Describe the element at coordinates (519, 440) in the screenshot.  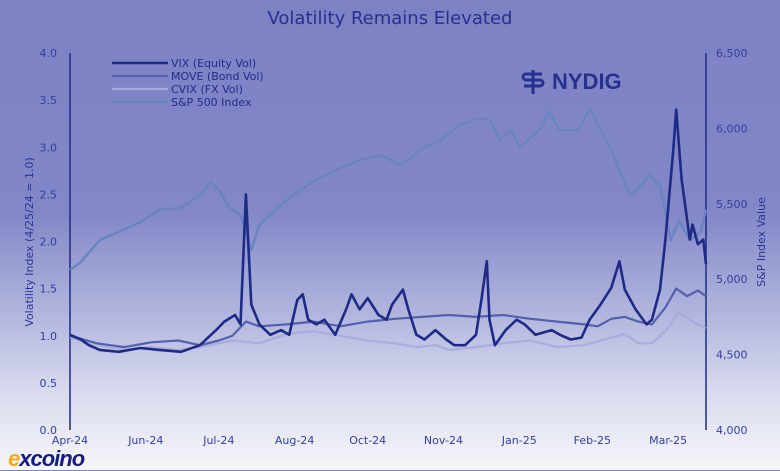
I see `x-tick-label: Jan-25` at that location.